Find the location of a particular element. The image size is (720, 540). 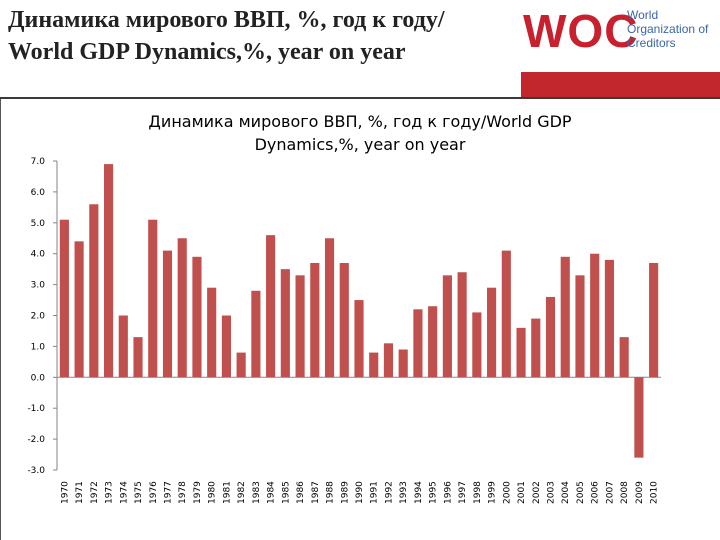

chart-title-line2: Dynamics,%, year on year is located at coordinates (360, 144).